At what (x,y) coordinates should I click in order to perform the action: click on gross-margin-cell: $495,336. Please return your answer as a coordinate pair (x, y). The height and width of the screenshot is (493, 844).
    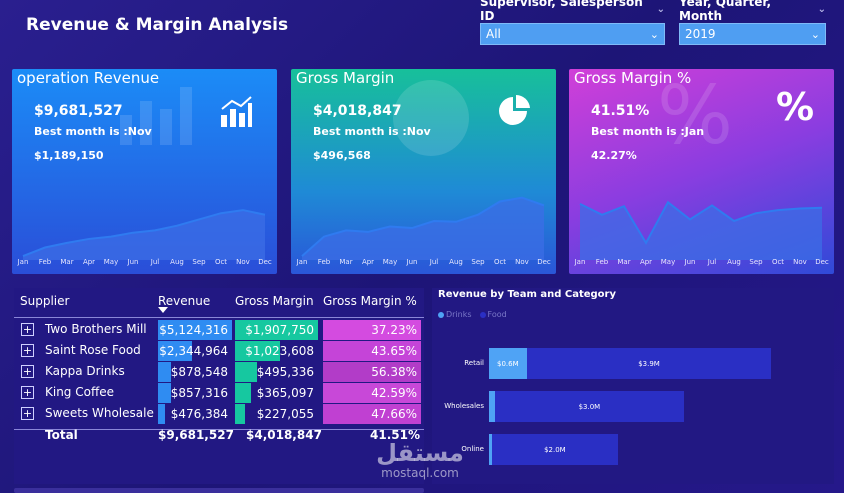
    Looking at the image, I should click on (276, 372).